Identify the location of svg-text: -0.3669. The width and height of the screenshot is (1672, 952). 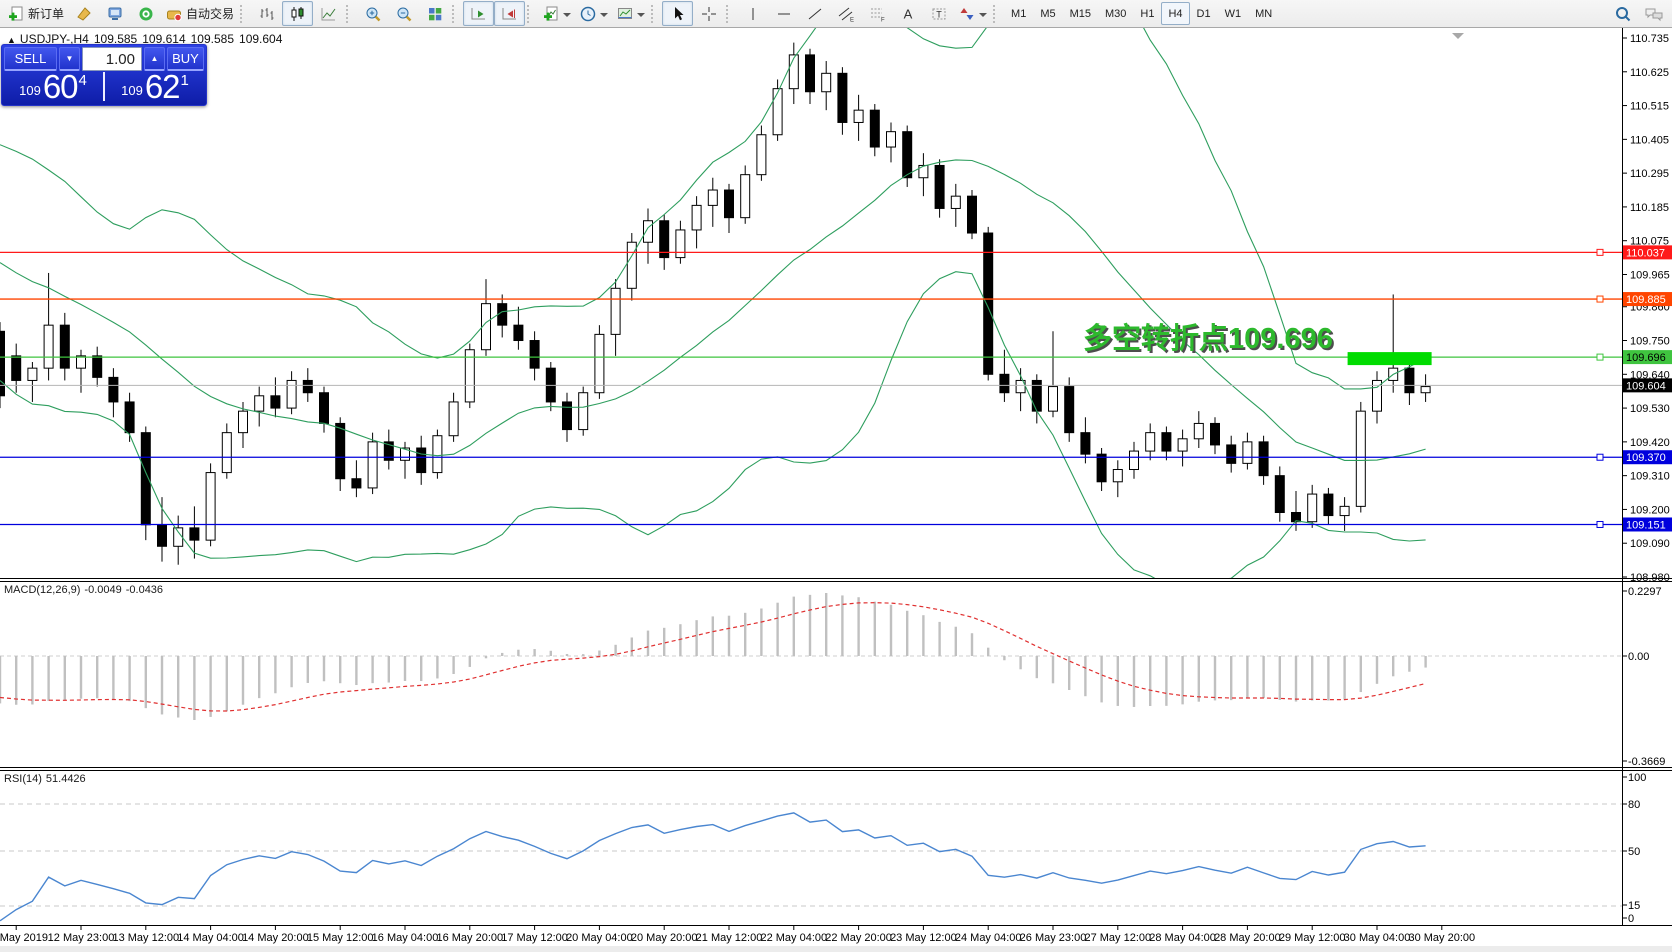
(1646, 762).